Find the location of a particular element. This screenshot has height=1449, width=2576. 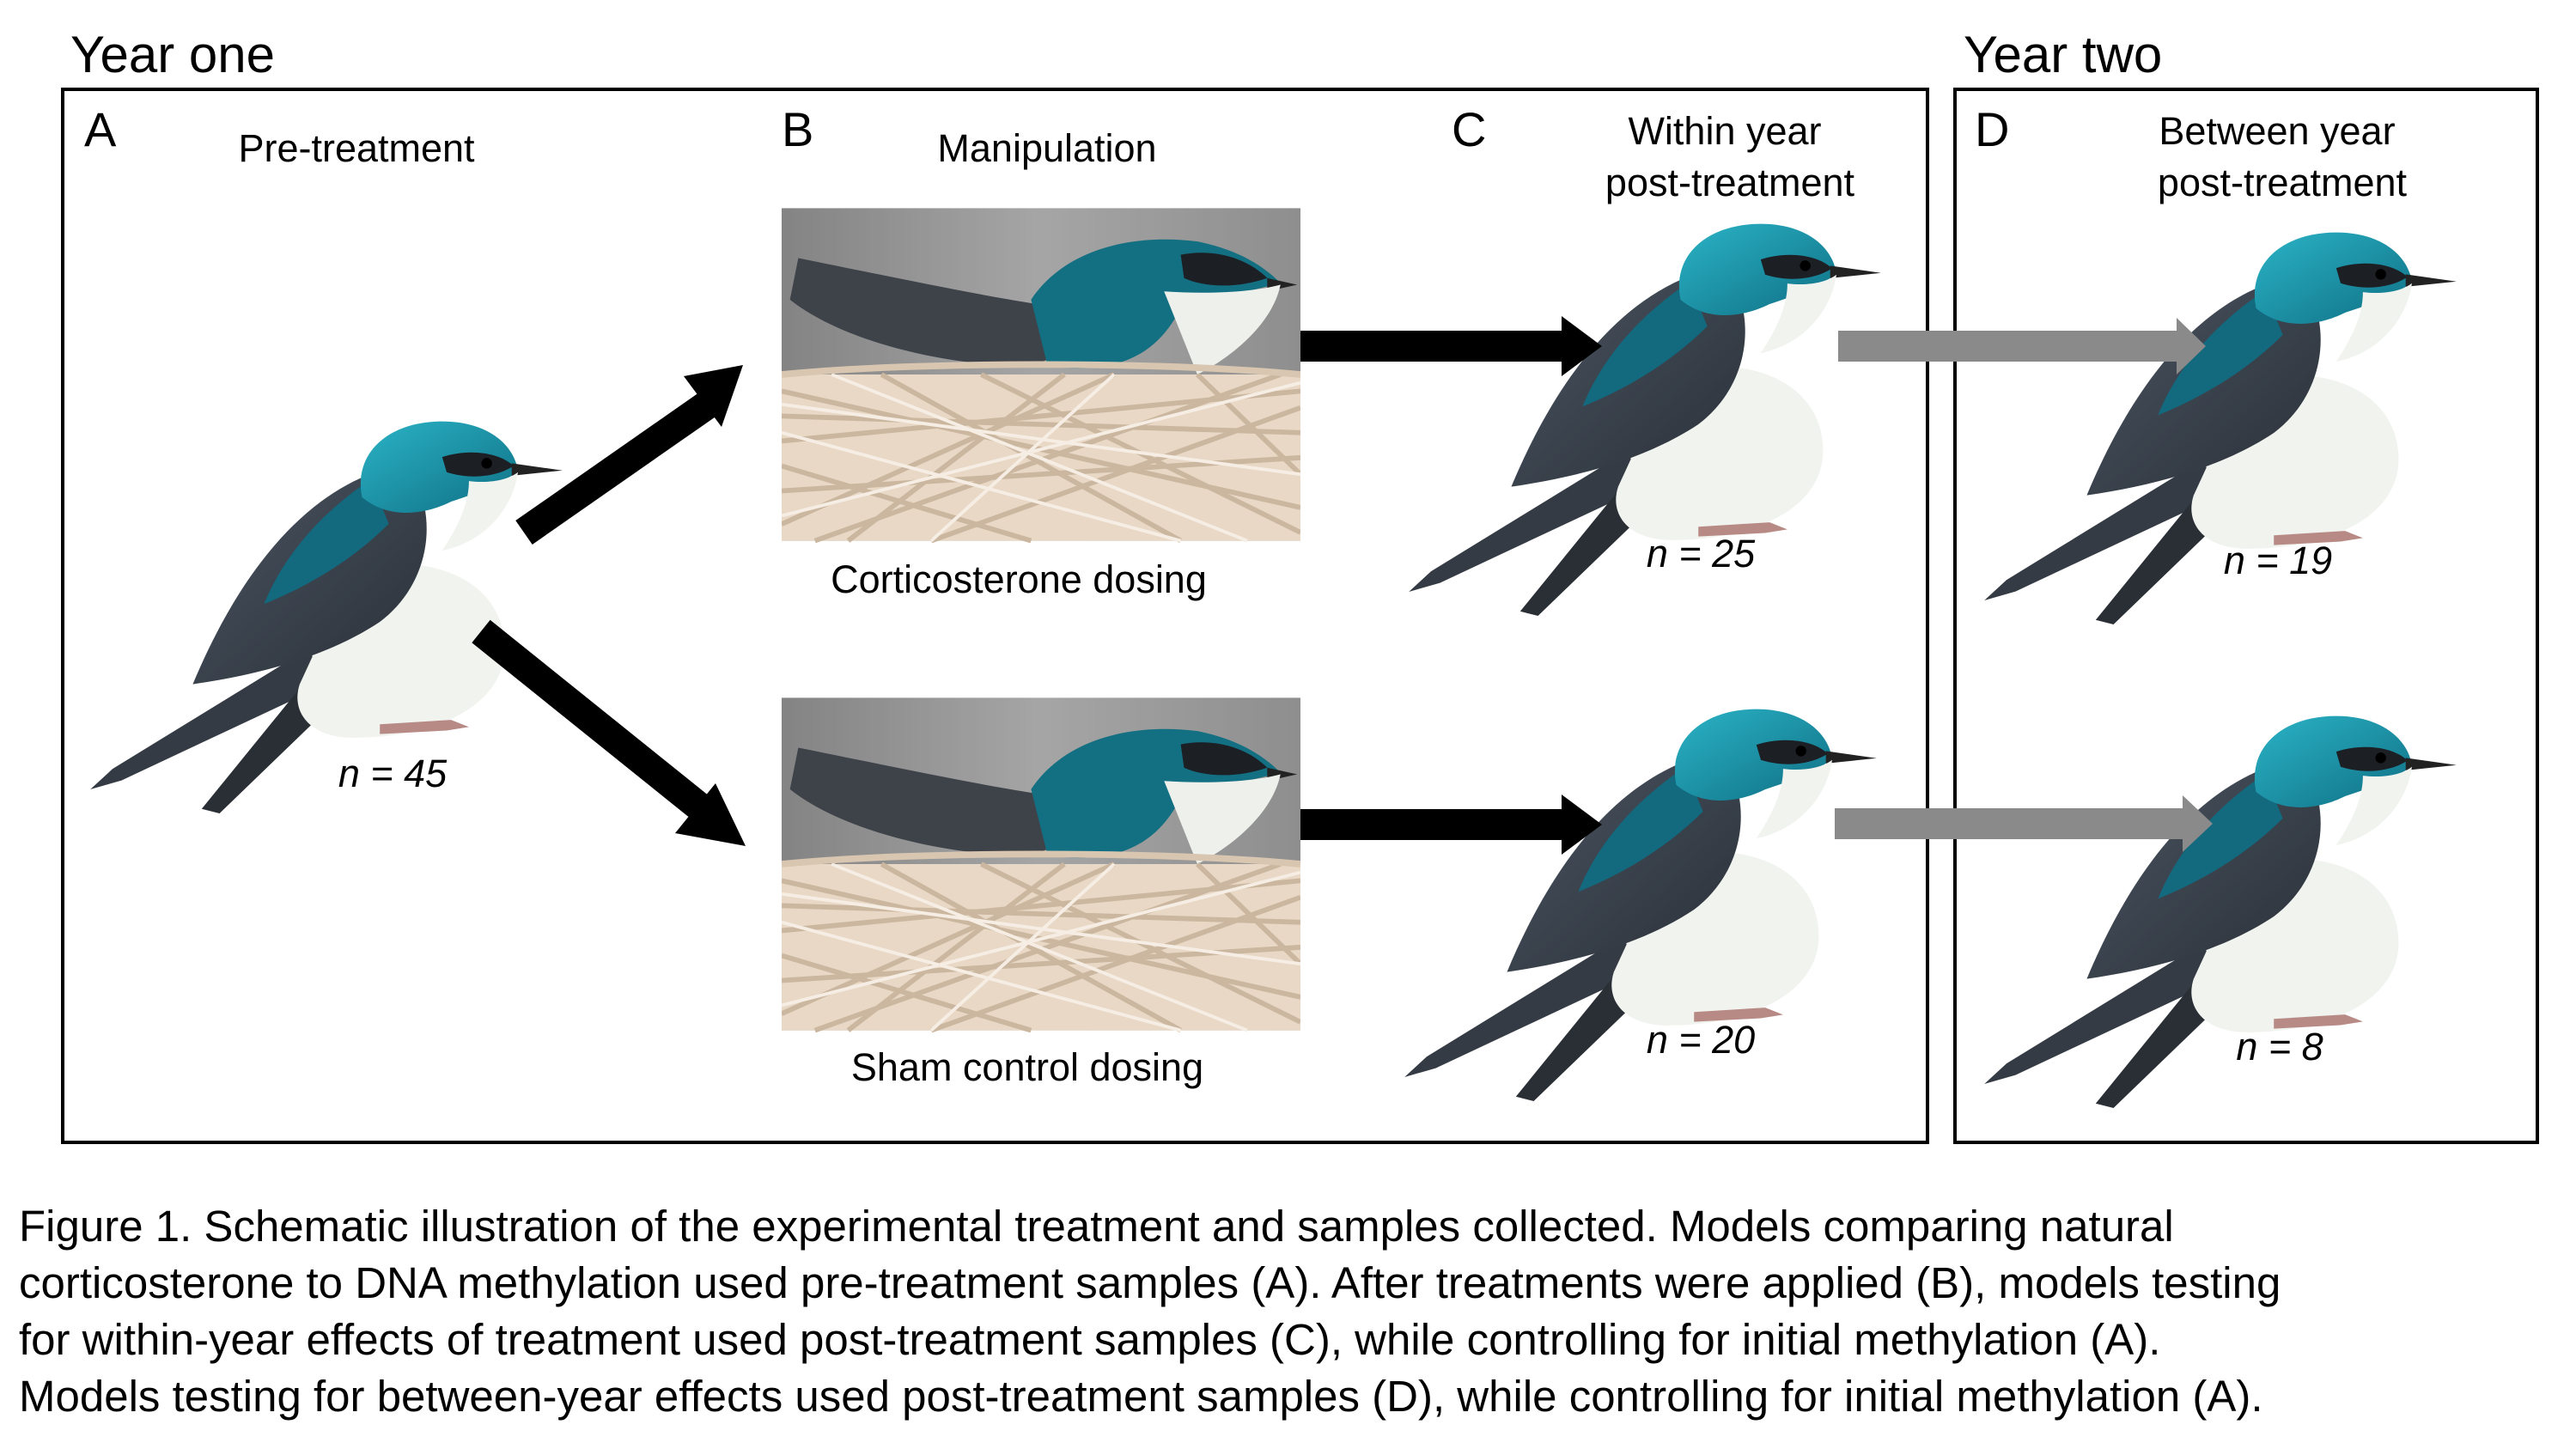

sample-size-a: n = 45 is located at coordinates (393, 773).